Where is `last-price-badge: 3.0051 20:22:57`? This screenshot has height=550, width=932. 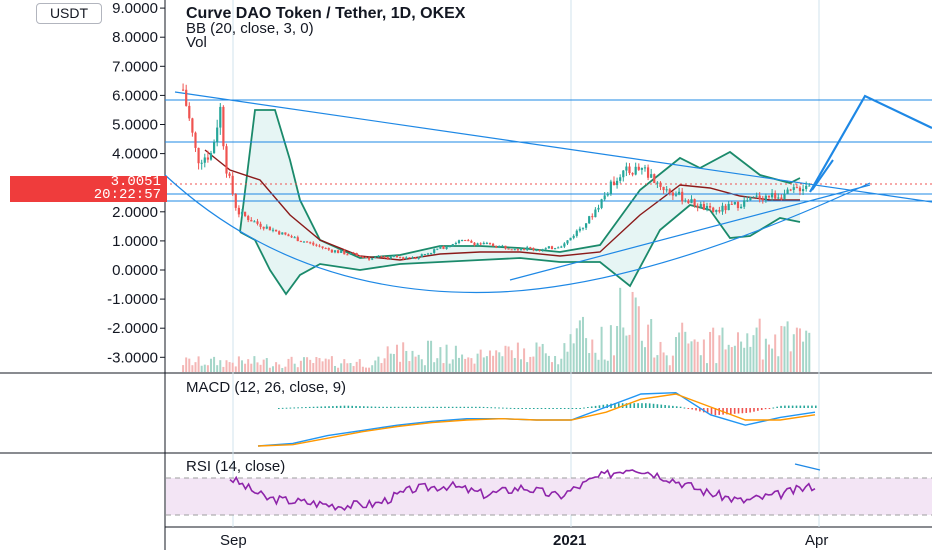
last-price-badge: 3.0051 20:22:57 is located at coordinates (88, 188).